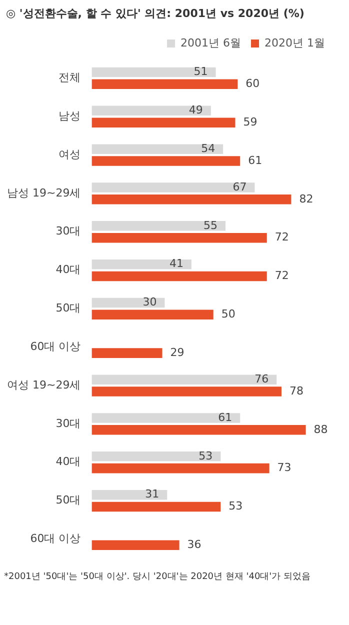 This screenshot has width=349, height=625. What do you see at coordinates (69, 77) in the screenshot?
I see `y-tick-label: 전체` at bounding box center [69, 77].